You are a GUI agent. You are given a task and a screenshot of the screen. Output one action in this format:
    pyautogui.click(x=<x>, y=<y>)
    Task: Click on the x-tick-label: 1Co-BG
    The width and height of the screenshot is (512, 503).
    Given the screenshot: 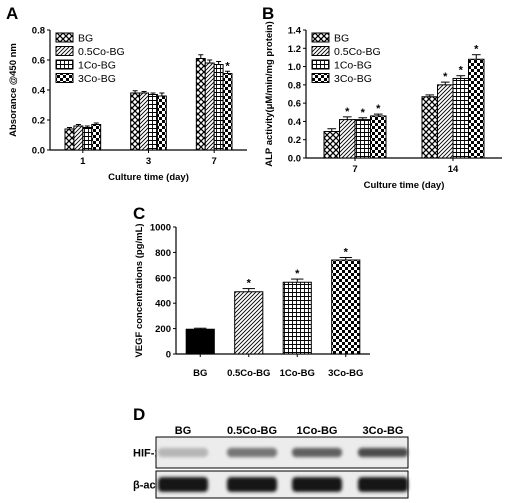 What is the action you would take?
    pyautogui.click(x=297, y=373)
    